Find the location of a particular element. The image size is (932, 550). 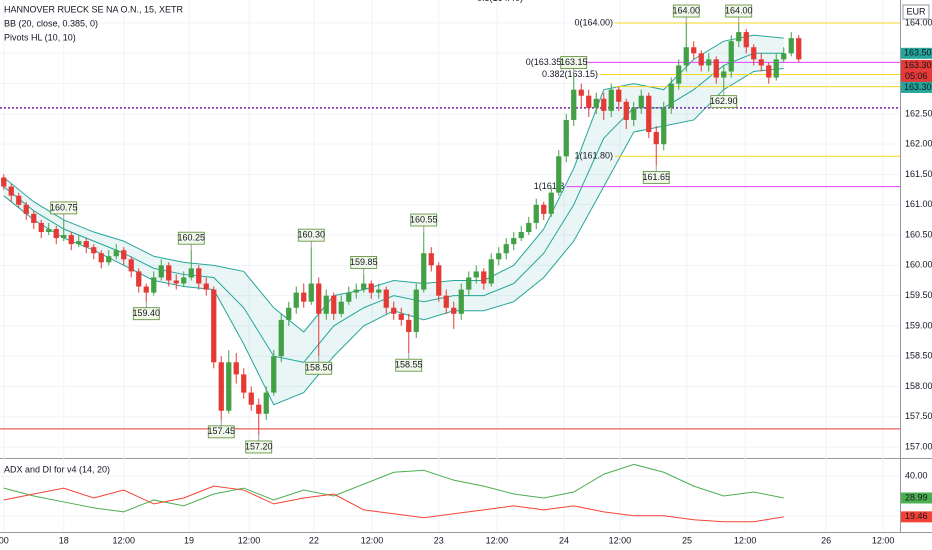

countdown: 05:06 is located at coordinates (916, 76).